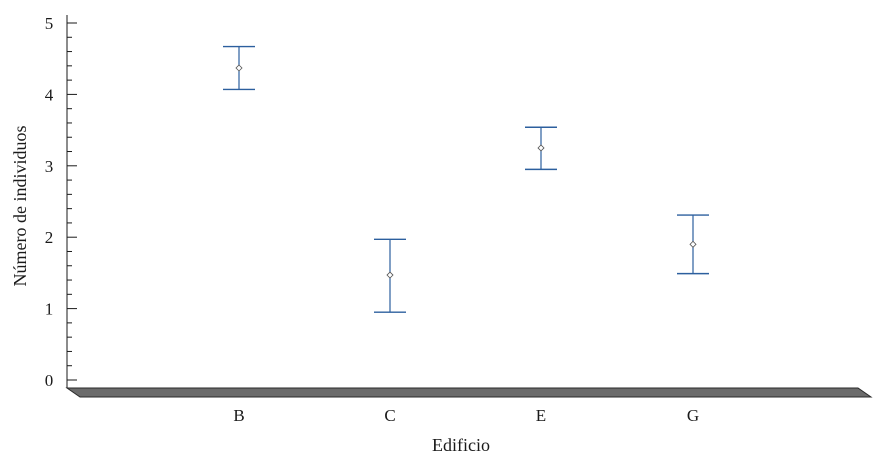 The height and width of the screenshot is (457, 873). What do you see at coordinates (49, 309) in the screenshot?
I see `y-tick-label: 1` at bounding box center [49, 309].